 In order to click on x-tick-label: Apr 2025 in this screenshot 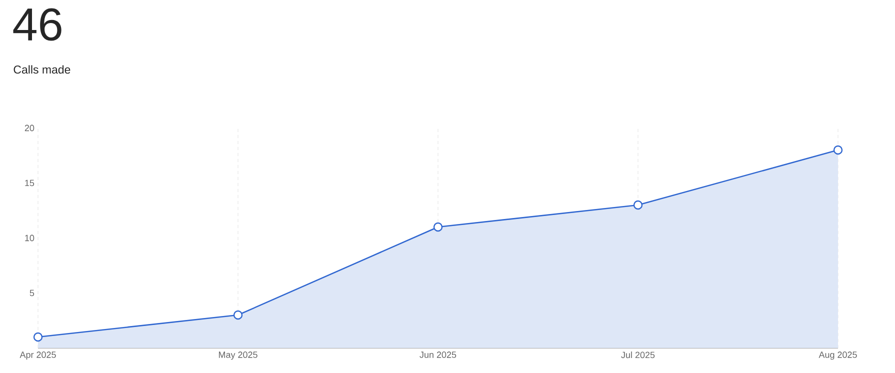, I will do `click(38, 356)`.